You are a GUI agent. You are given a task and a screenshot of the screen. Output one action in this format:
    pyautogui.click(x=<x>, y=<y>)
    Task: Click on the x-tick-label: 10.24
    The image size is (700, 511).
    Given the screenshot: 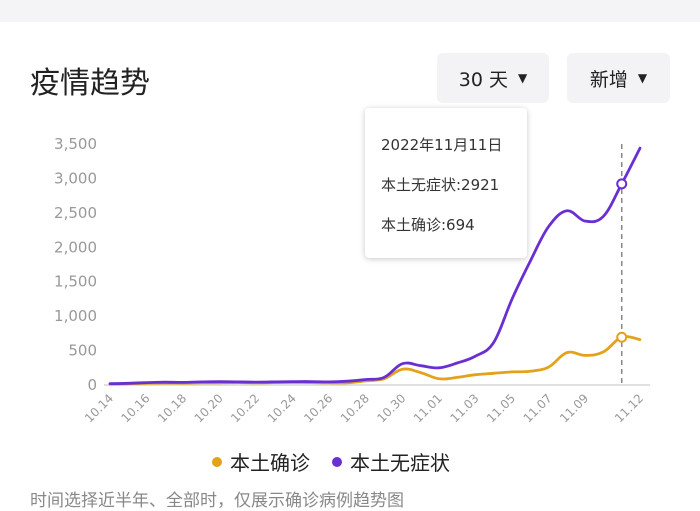 What is the action you would take?
    pyautogui.click(x=282, y=408)
    